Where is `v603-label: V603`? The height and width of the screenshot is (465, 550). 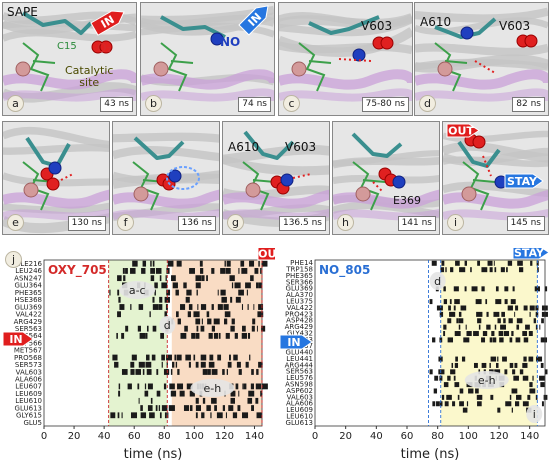
v603-label: V603 is located at coordinates (377, 26).